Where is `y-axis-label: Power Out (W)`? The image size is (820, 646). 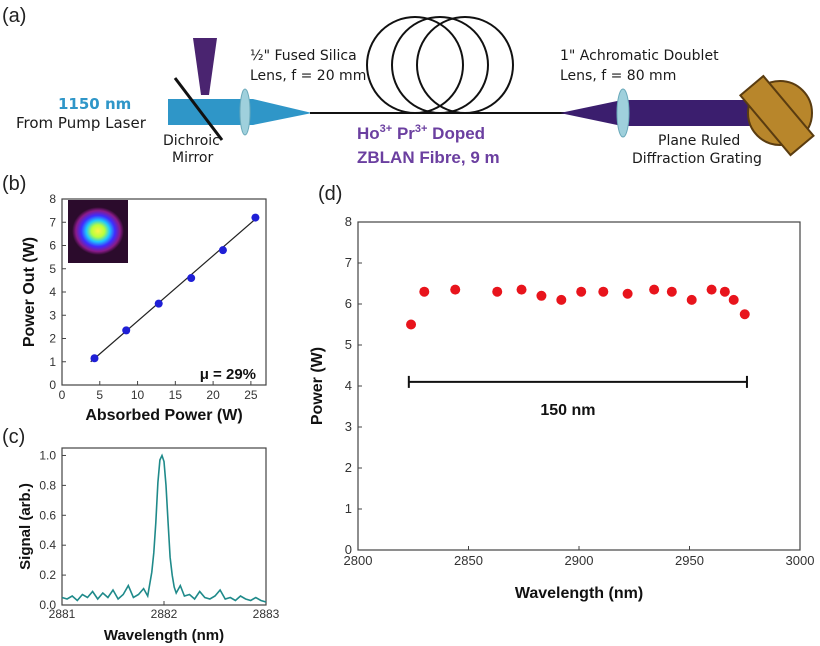
y-axis-label: Power Out (W) is located at coordinates (29, 292).